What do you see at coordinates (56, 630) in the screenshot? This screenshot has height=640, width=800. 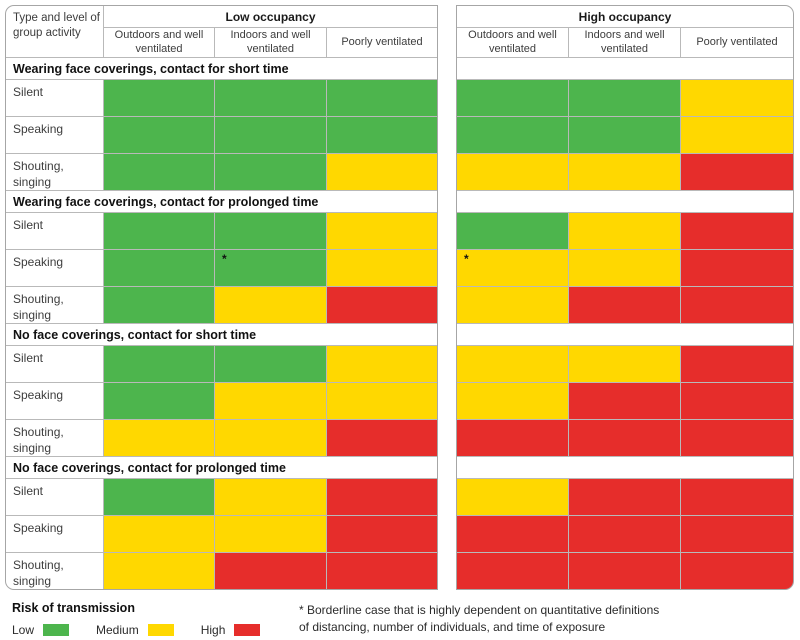 I see `legend-swatch-low` at bounding box center [56, 630].